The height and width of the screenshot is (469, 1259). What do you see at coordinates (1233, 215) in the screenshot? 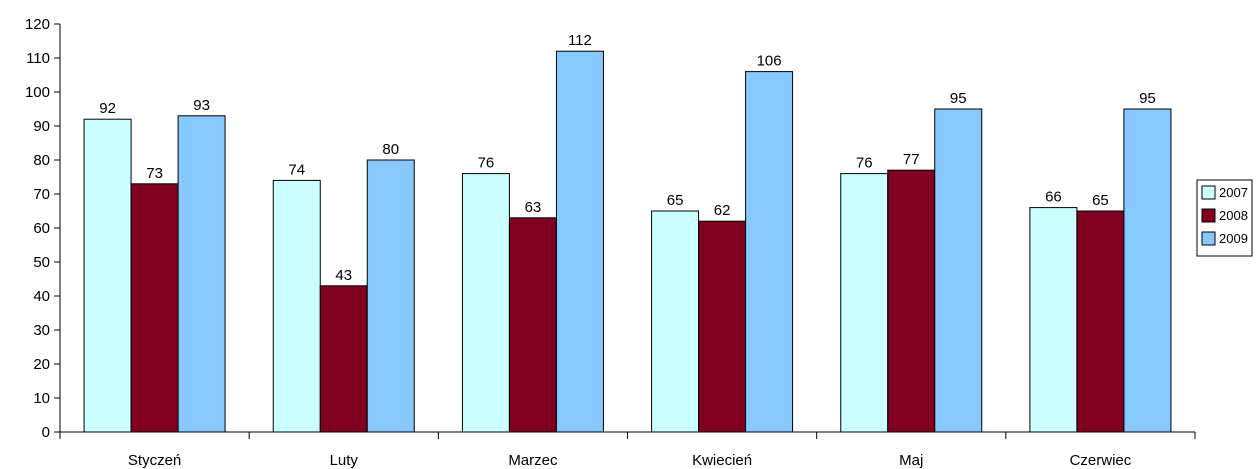
I see `legend-label: 2008` at bounding box center [1233, 215].